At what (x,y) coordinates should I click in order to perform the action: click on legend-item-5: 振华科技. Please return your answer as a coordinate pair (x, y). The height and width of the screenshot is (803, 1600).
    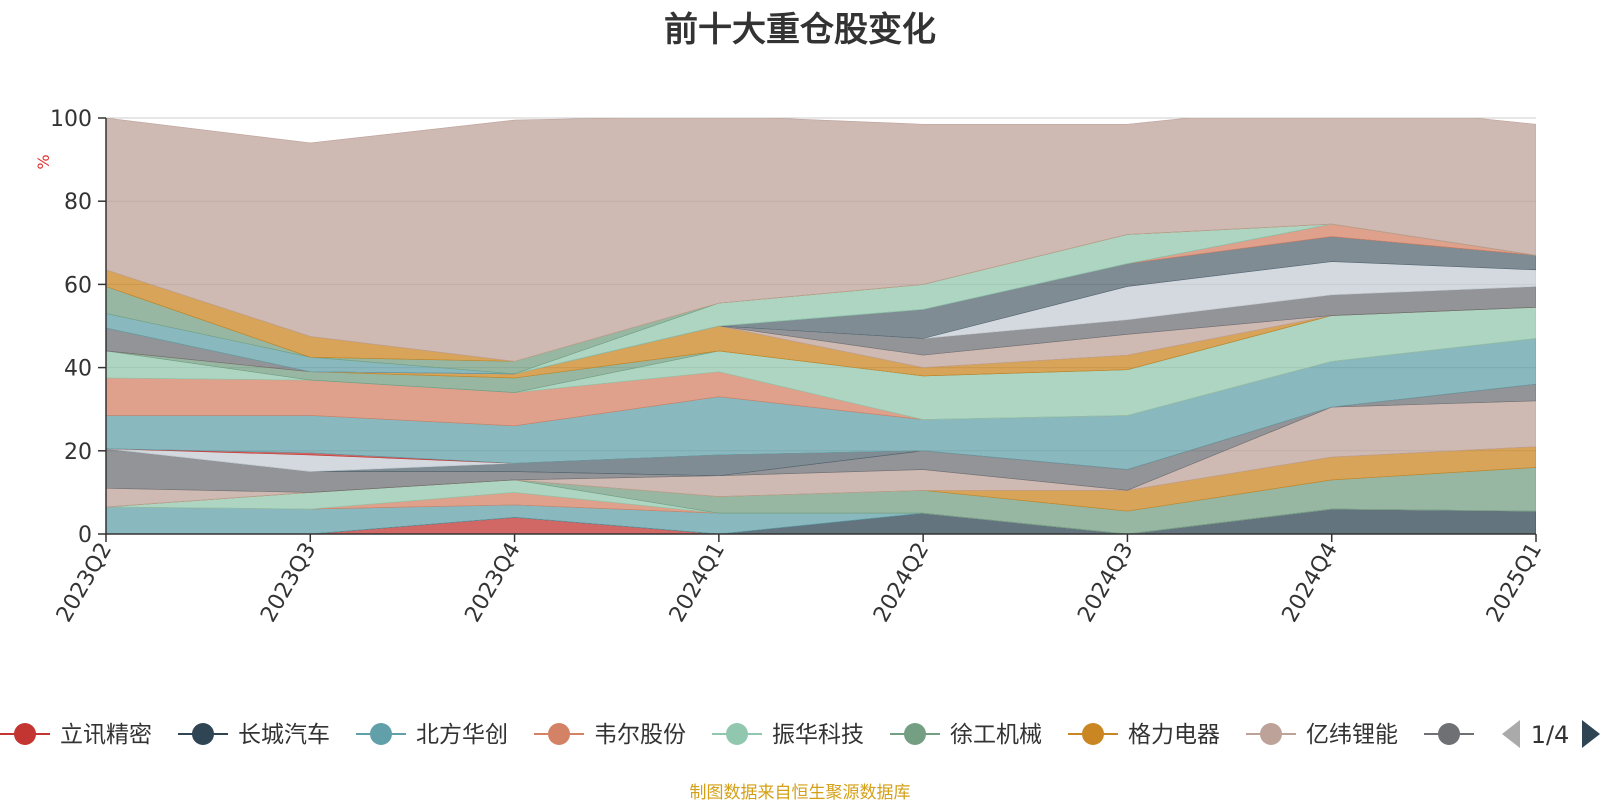
    Looking at the image, I should click on (788, 735).